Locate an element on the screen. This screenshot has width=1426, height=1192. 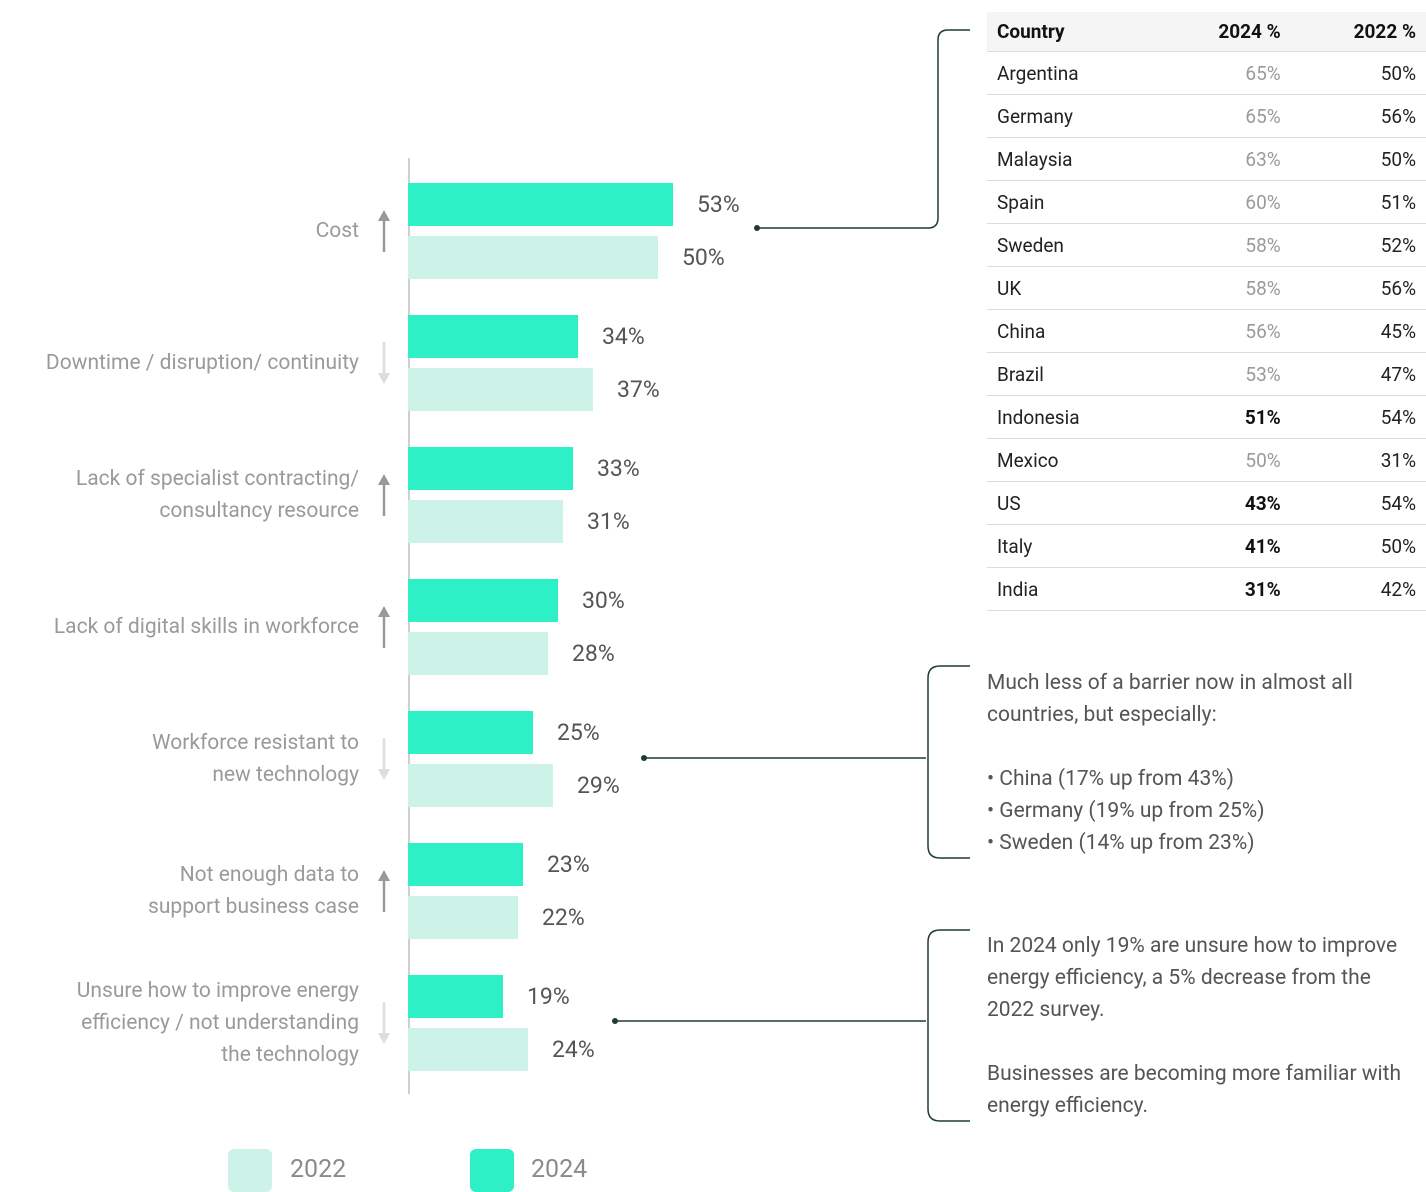
category-label: Not enough data to support business case is located at coordinates (253, 891).